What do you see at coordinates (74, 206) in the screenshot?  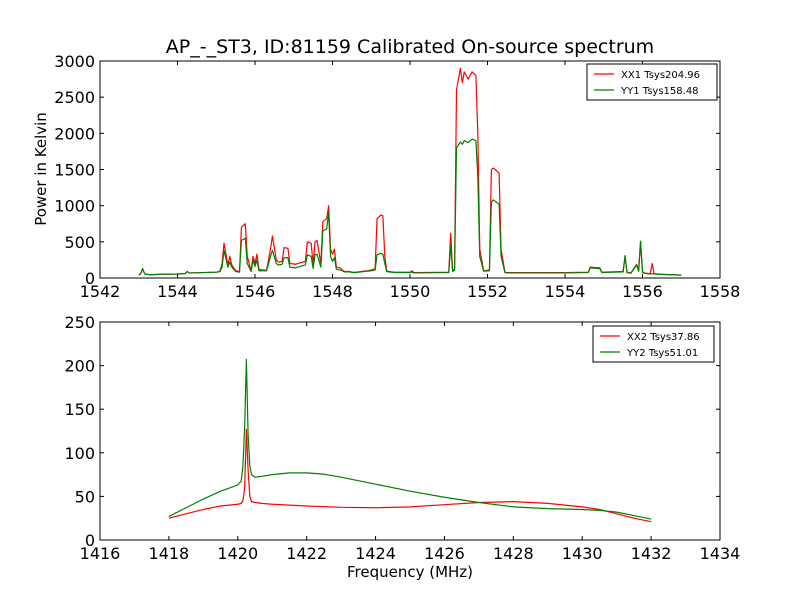 I see `y-tick-label: 1000` at bounding box center [74, 206].